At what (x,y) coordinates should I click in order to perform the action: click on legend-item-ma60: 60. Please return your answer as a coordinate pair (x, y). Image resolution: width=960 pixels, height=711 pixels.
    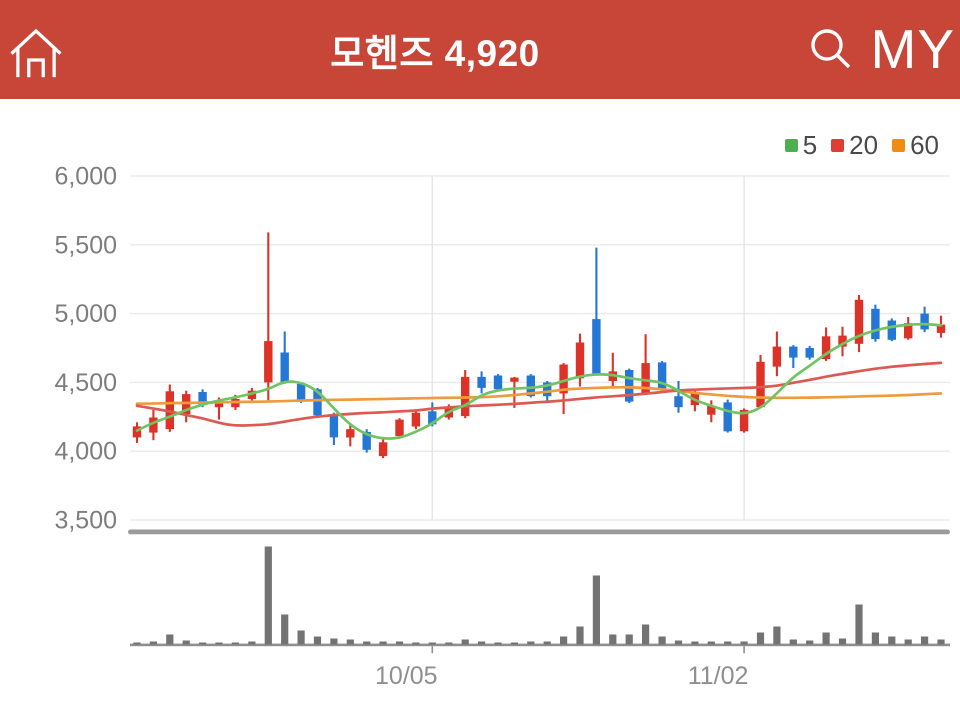
    Looking at the image, I should click on (915, 145).